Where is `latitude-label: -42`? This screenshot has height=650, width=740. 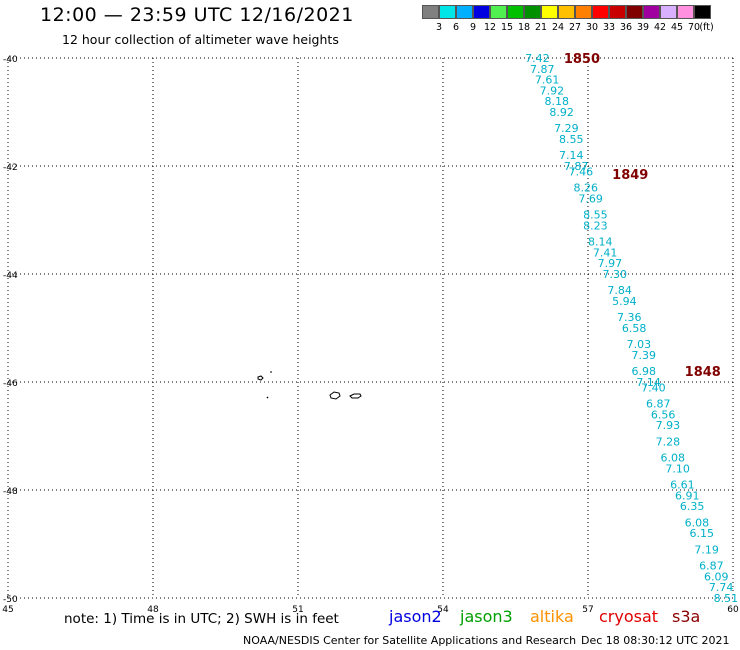
latitude-label: -42 is located at coordinates (10, 168).